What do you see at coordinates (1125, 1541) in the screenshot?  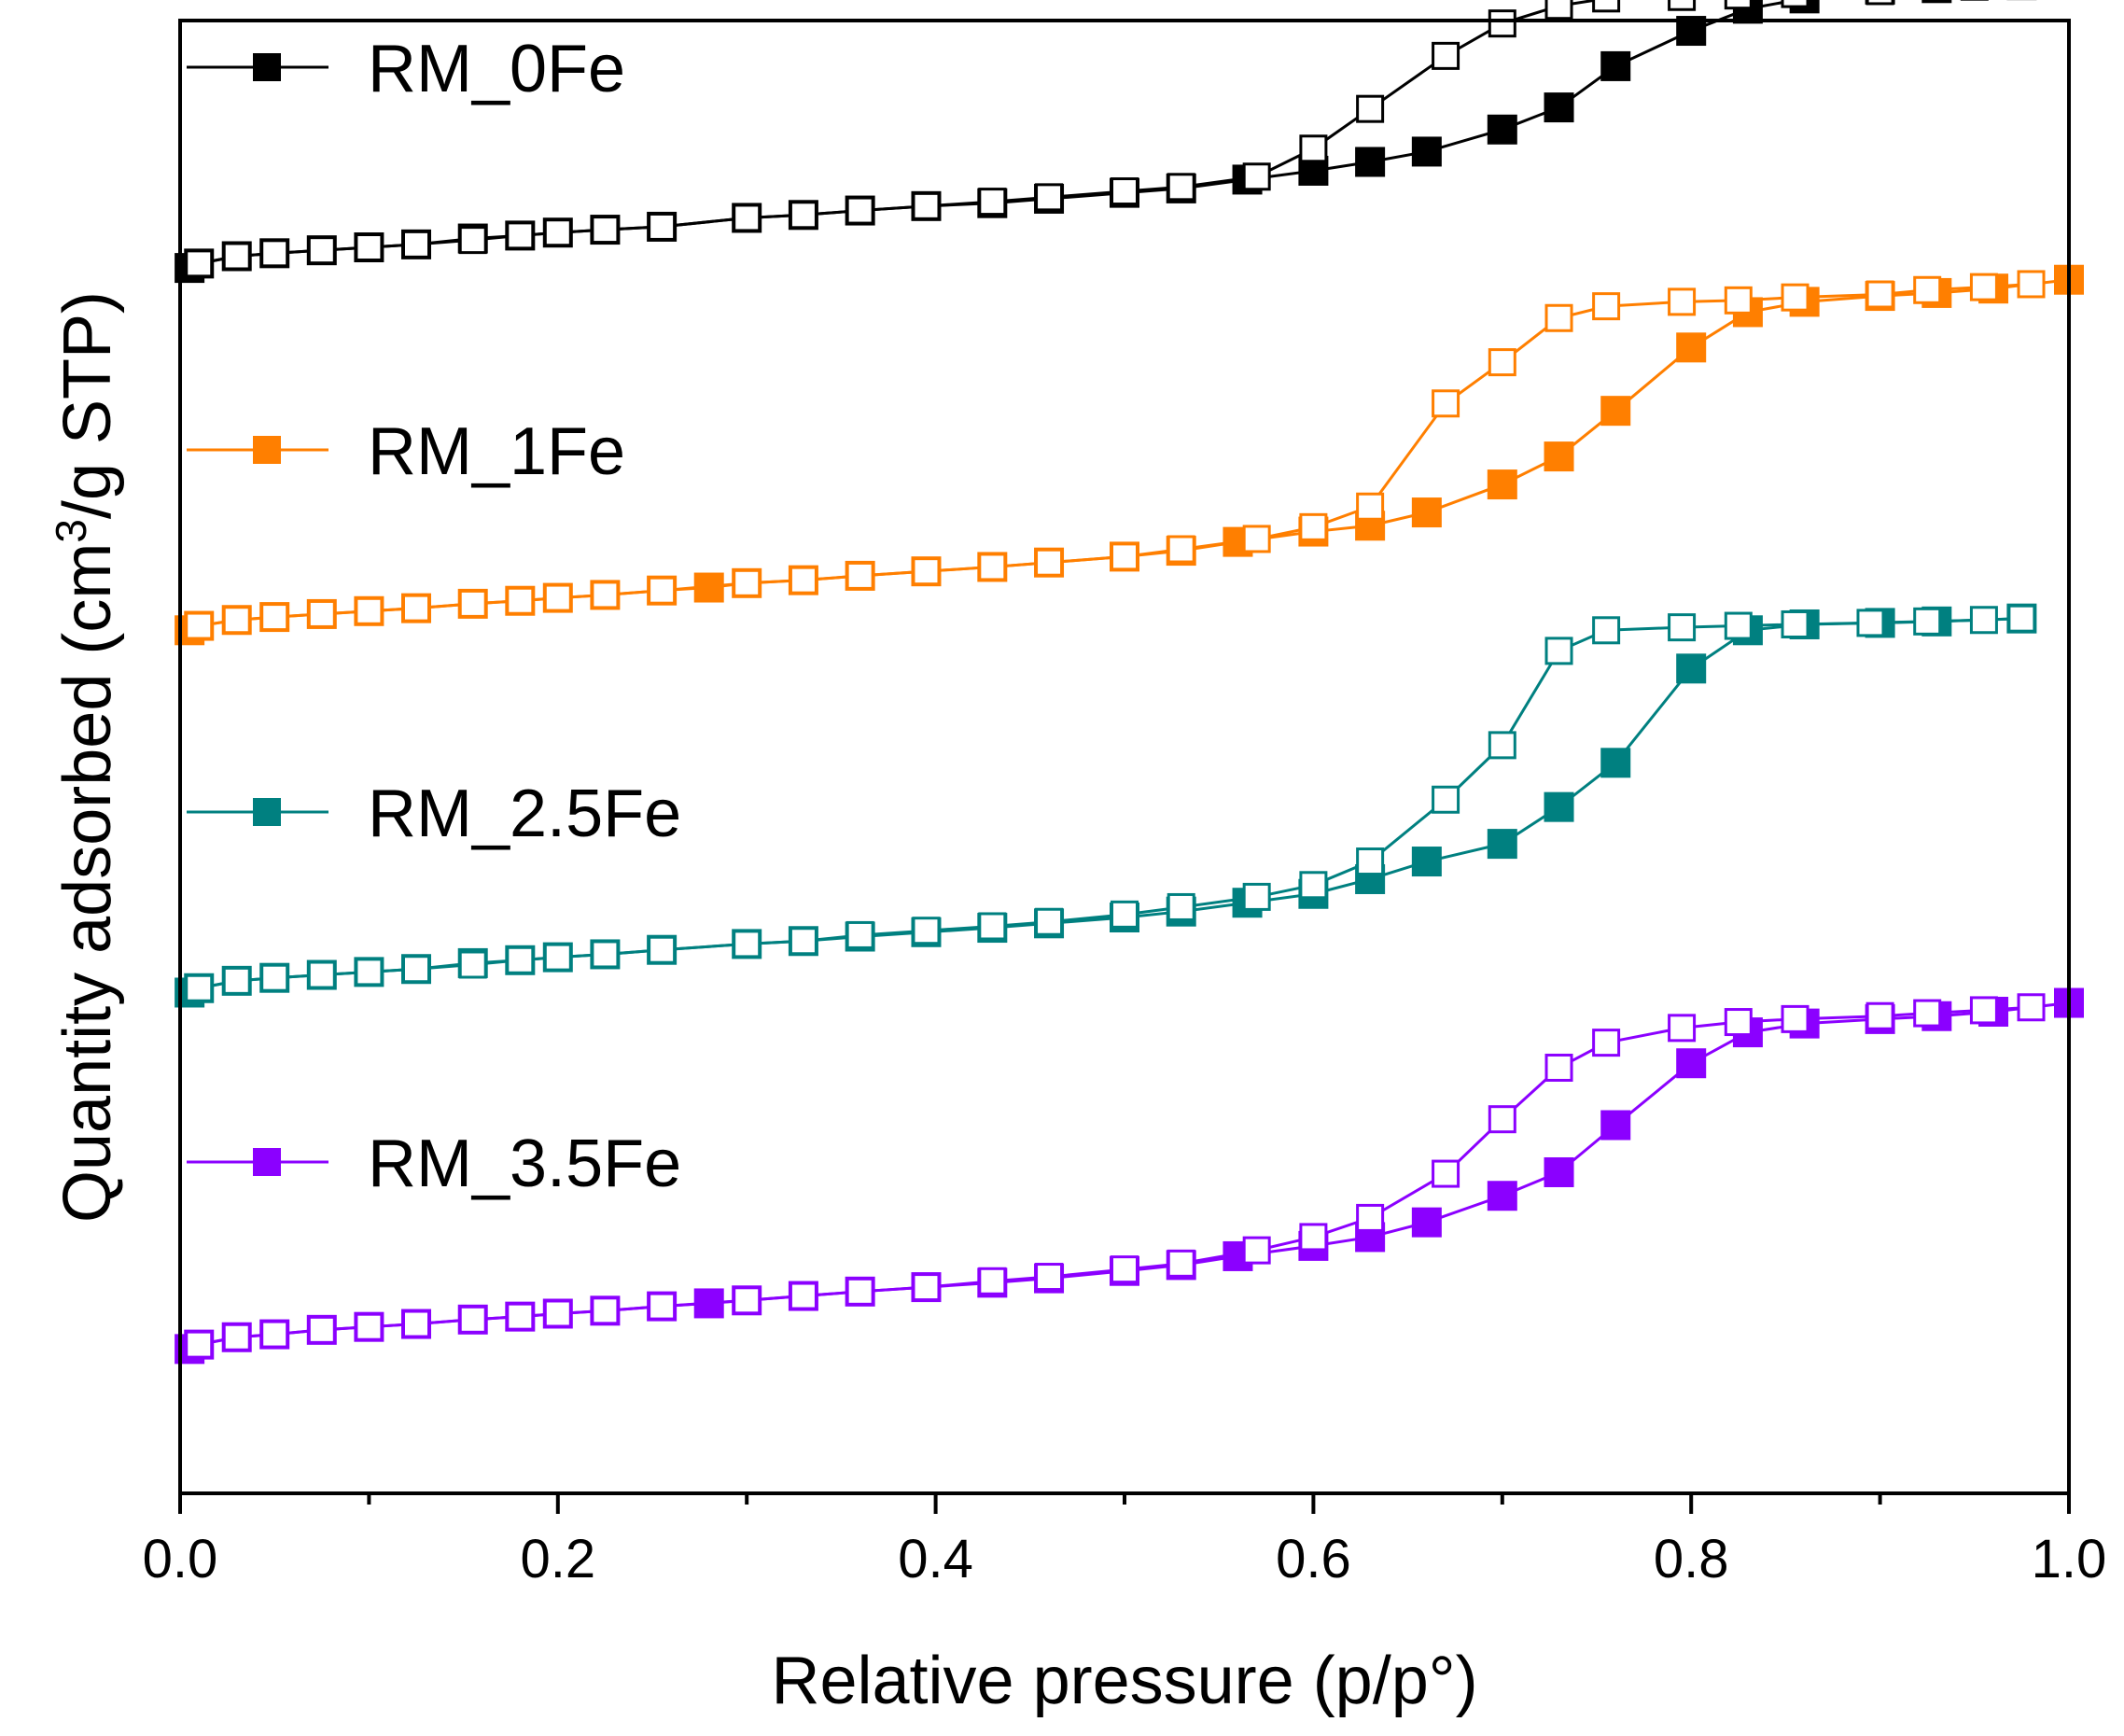 I see `x-axis: 0.0 0.2 0.4 0.6 0.8 1.0` at bounding box center [1125, 1541].